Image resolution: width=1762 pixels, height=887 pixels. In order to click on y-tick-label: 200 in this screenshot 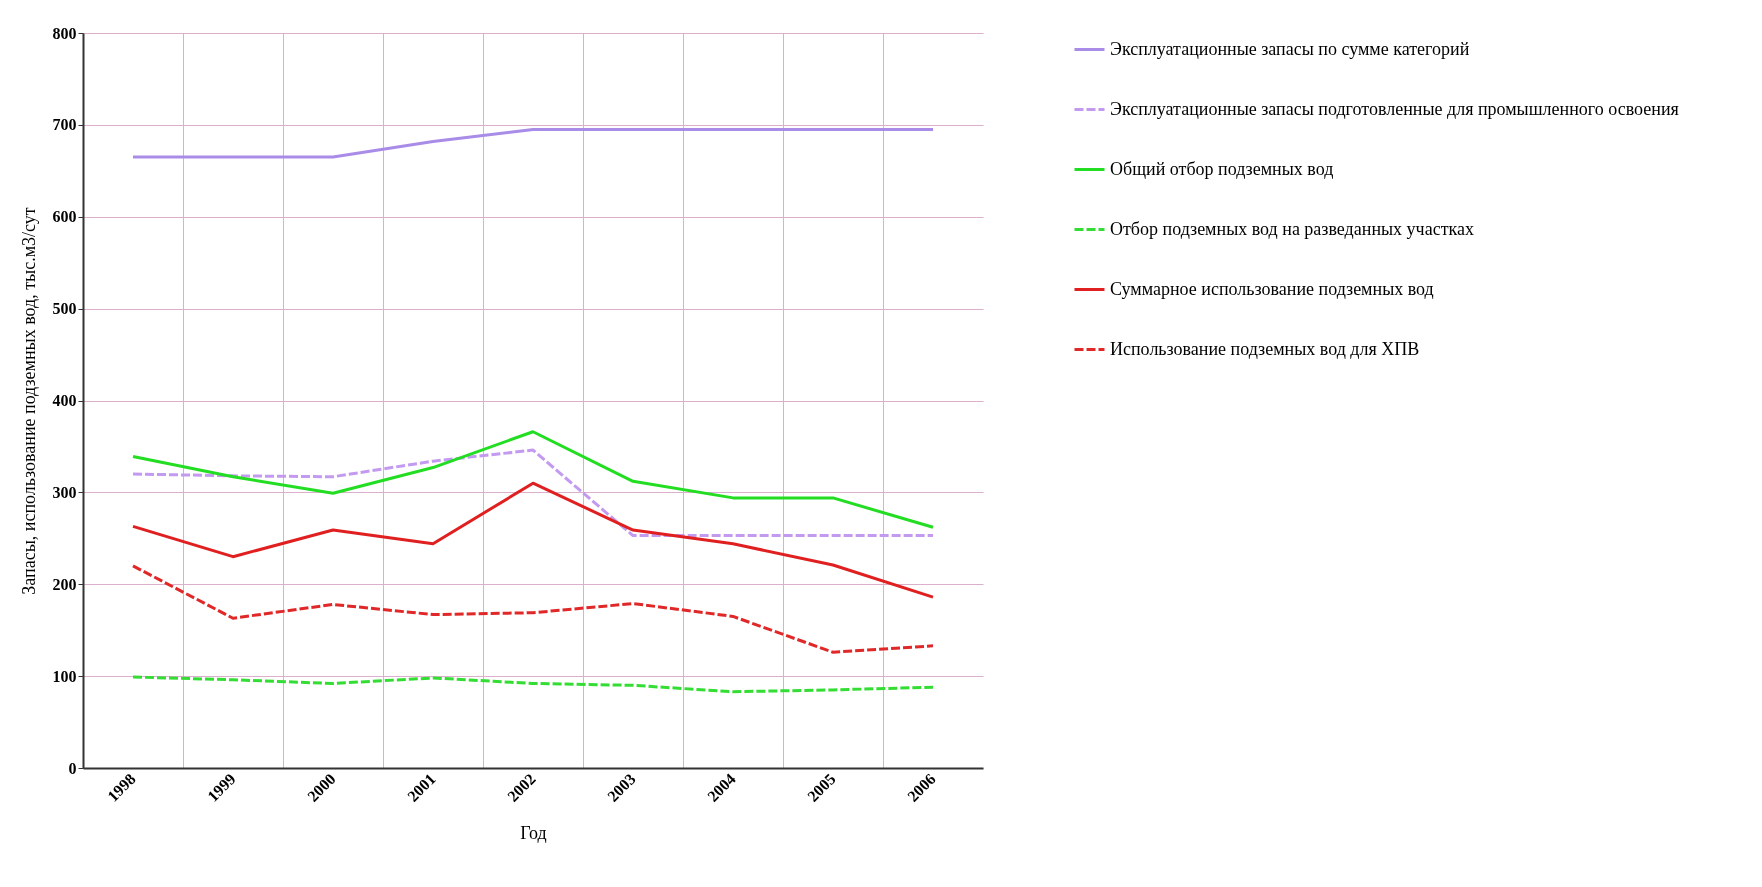, I will do `click(64, 584)`.